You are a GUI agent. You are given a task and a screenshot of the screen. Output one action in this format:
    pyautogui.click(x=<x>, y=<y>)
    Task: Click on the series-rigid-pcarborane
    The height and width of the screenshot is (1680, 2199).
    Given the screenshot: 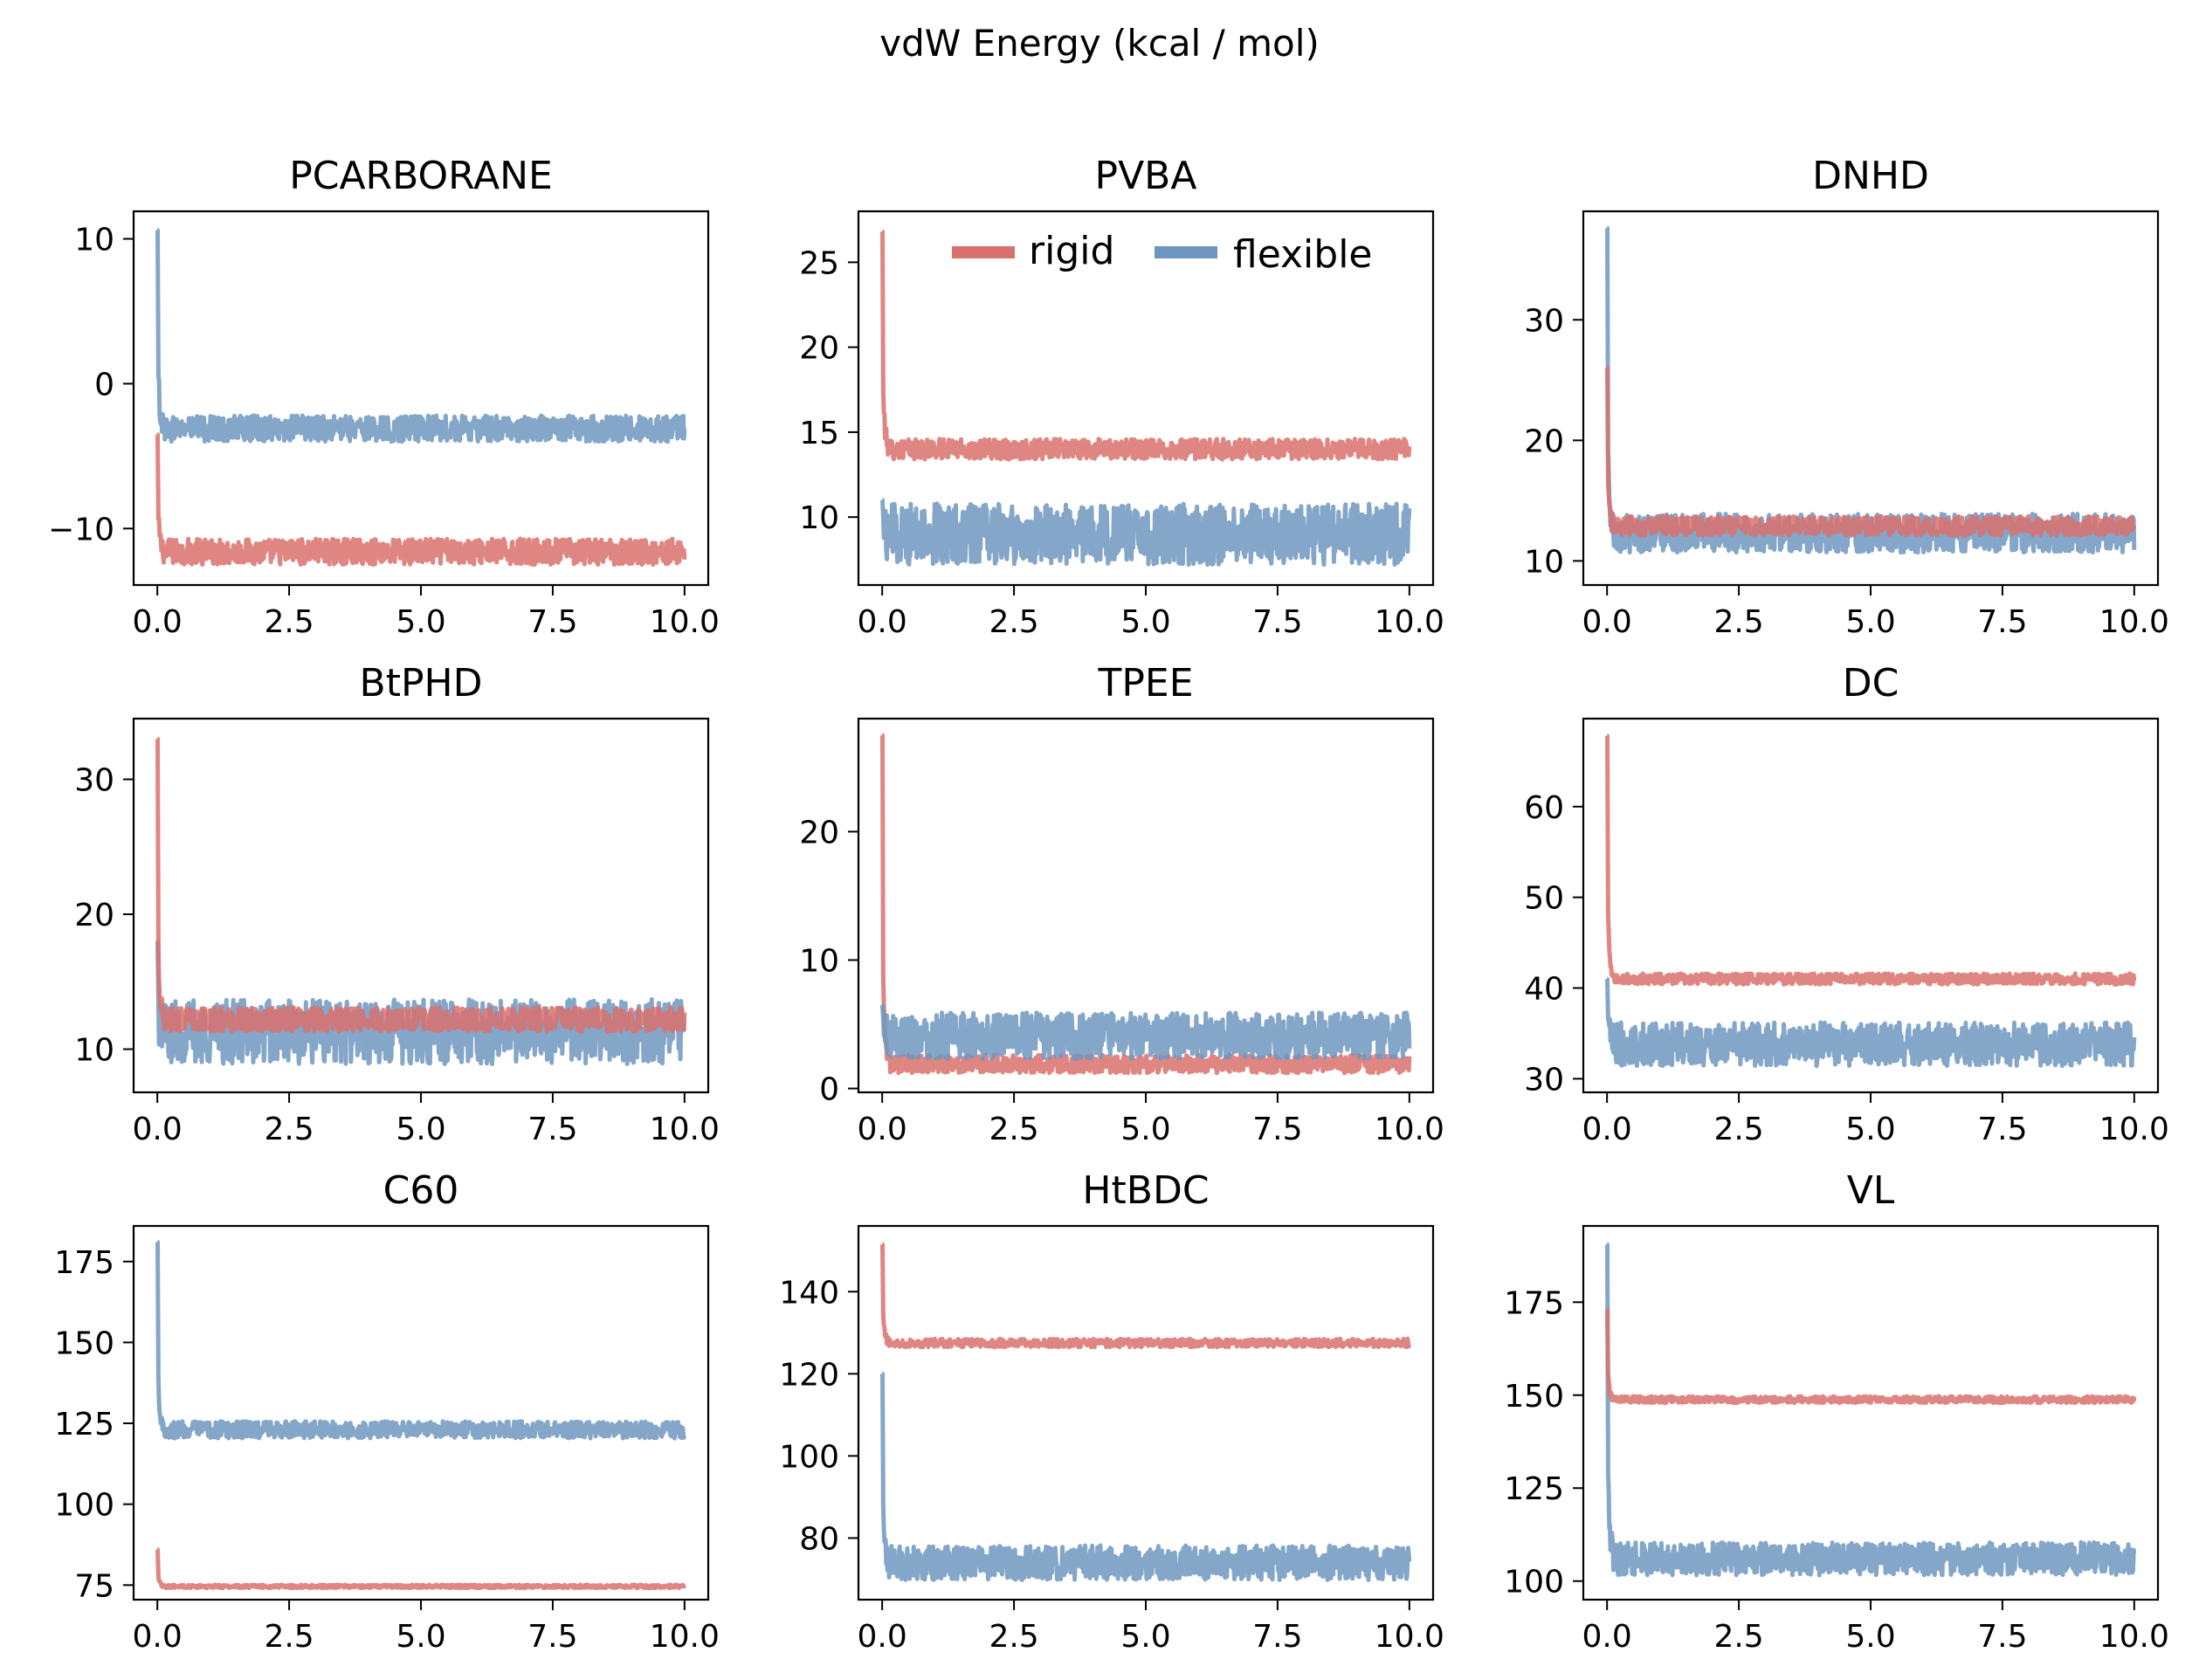 What is the action you would take?
    pyautogui.click(x=421, y=500)
    